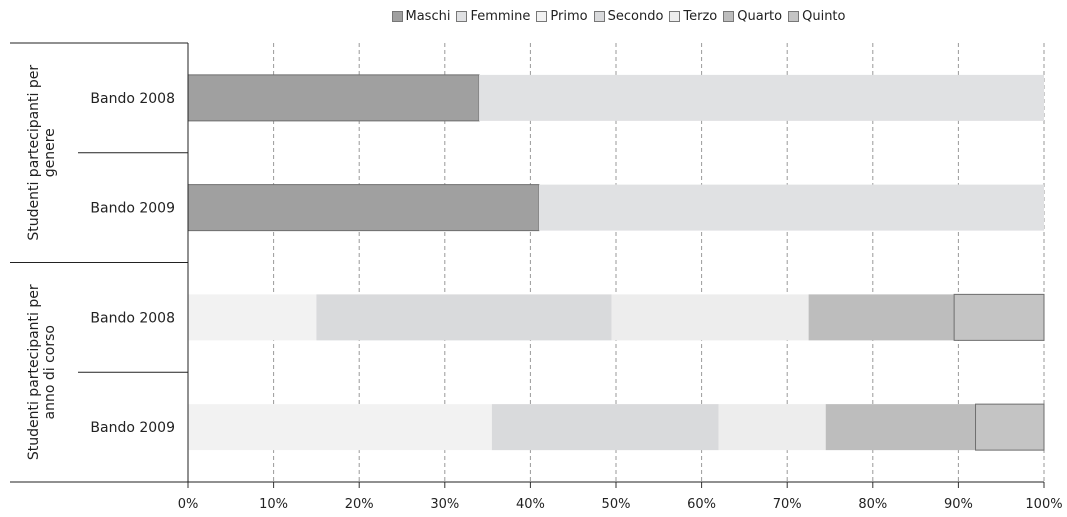 The image size is (1067, 517). Describe the element at coordinates (359, 504) in the screenshot. I see `x-tick-label: 20%` at that location.